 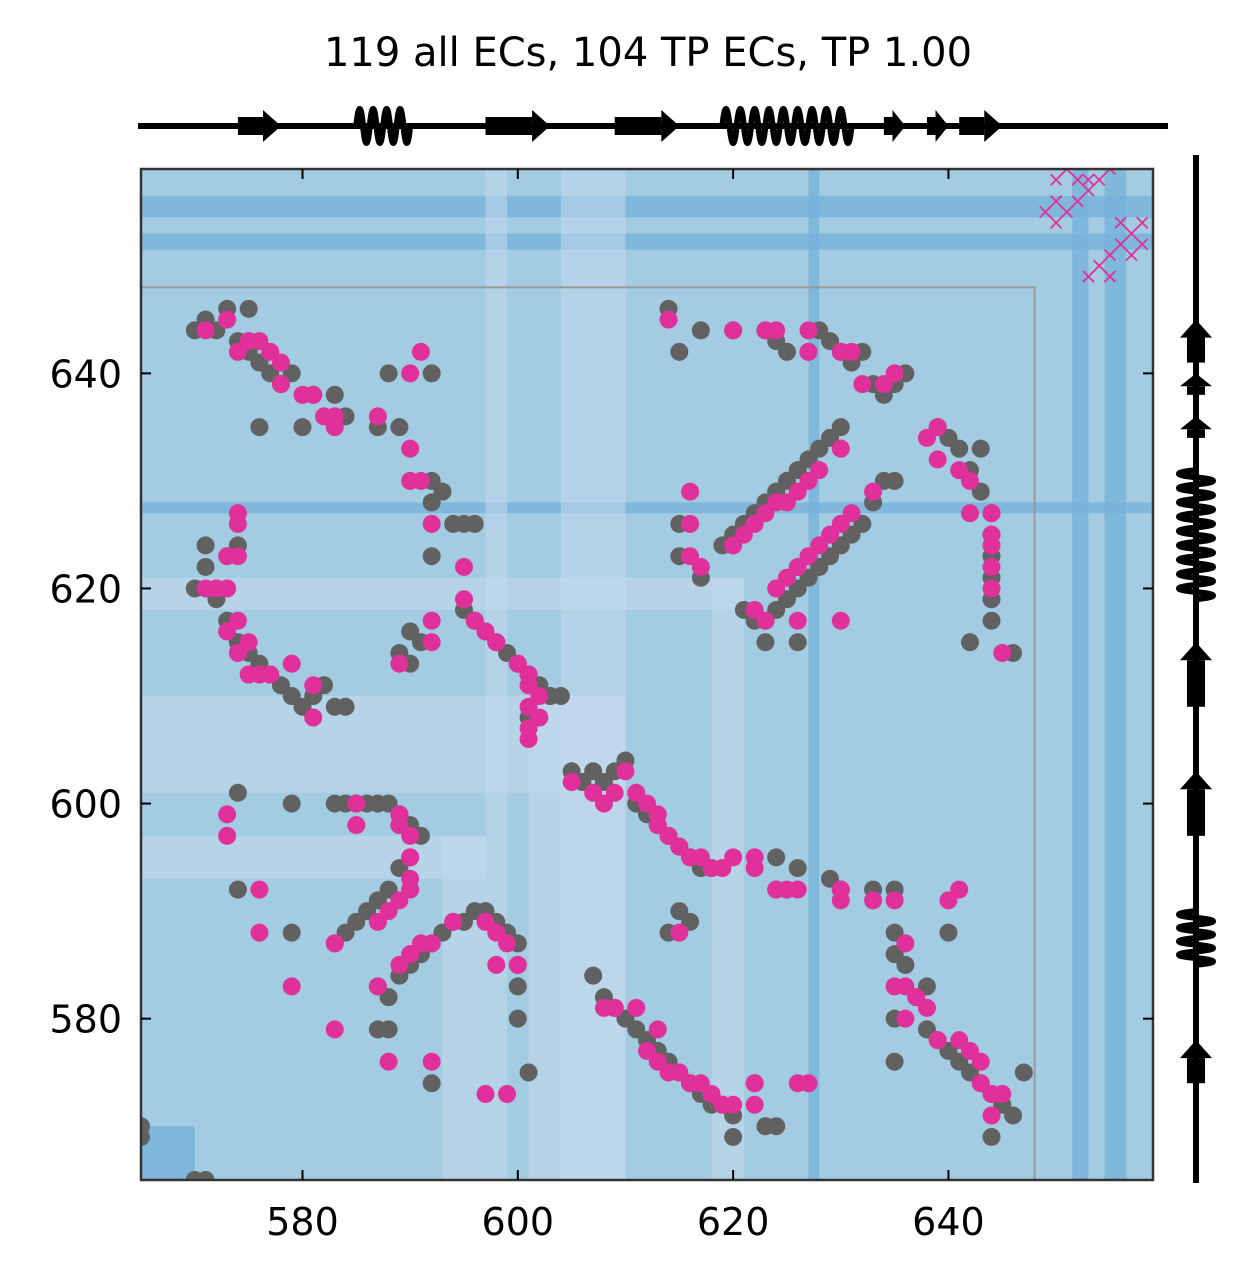 What do you see at coordinates (625, 1222) in the screenshot?
I see `x-axis: 580 600 620 640` at bounding box center [625, 1222].